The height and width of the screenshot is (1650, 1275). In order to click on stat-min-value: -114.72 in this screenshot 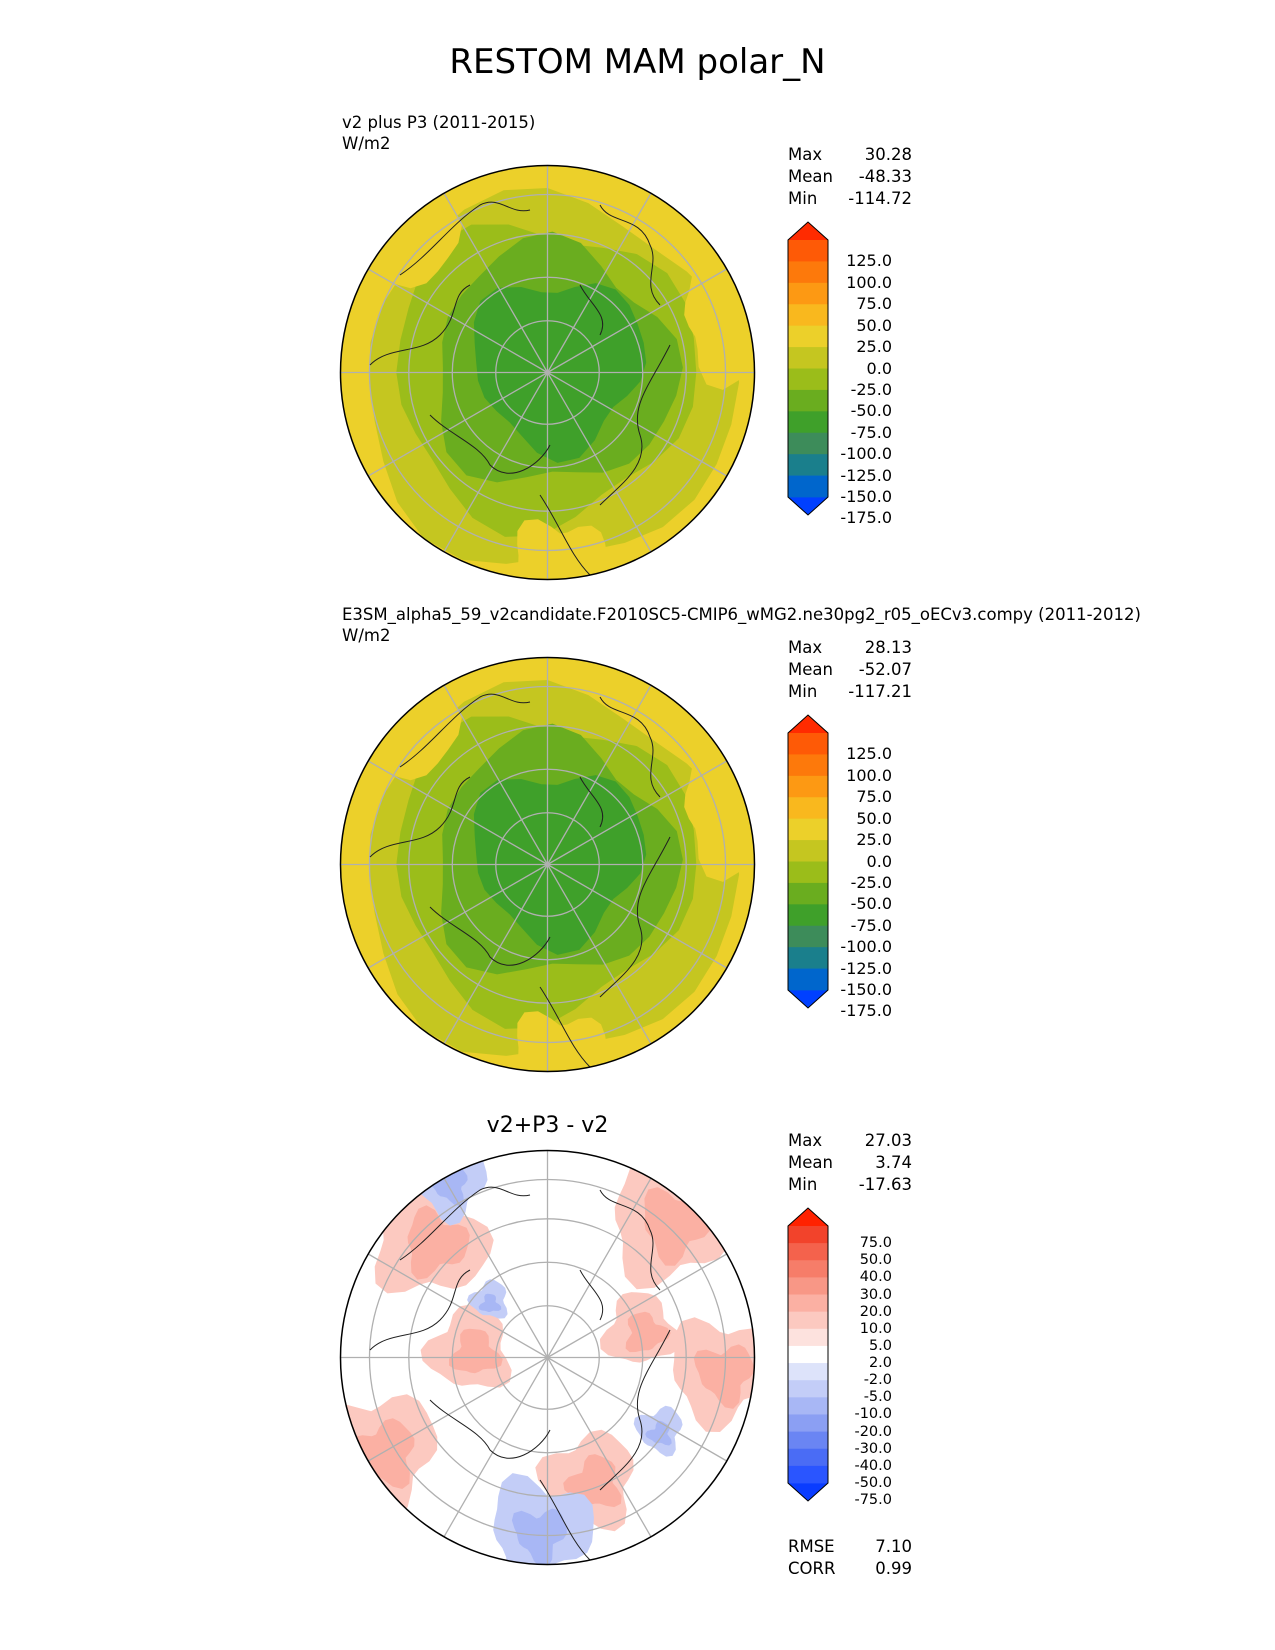, I will do `click(880, 198)`.